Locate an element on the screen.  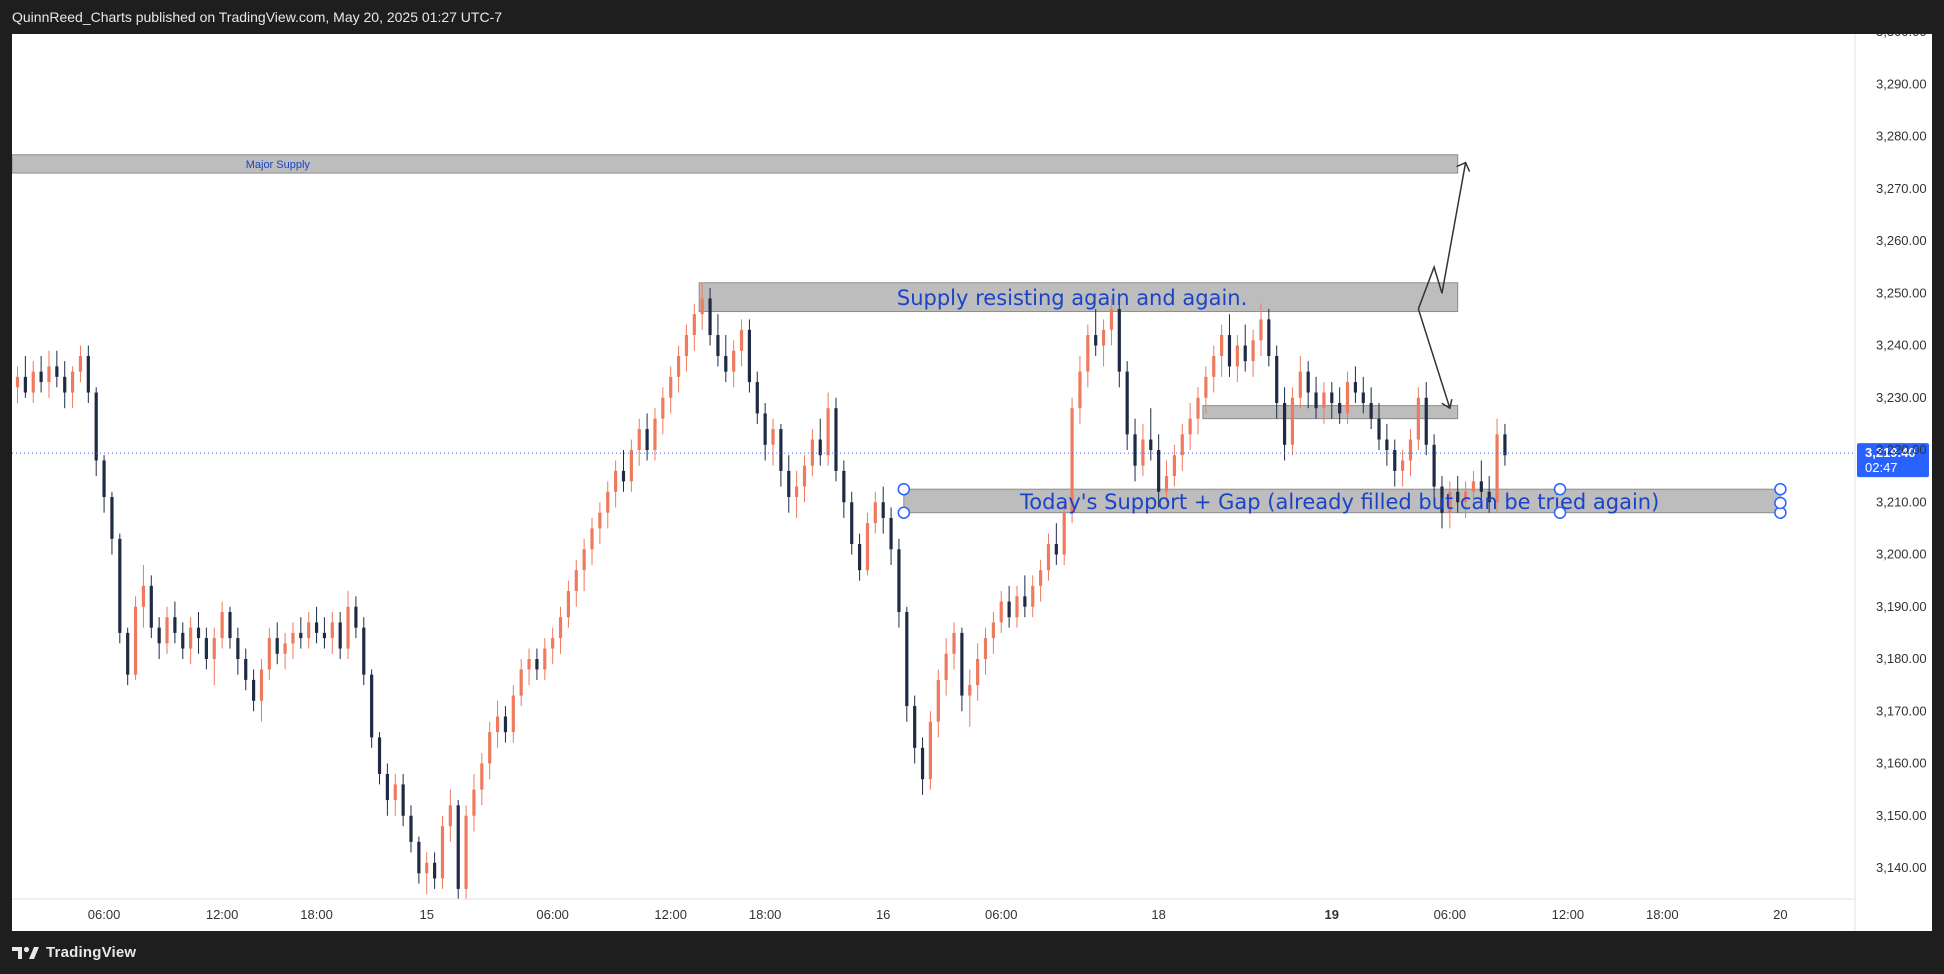
footer: TradingView is located at coordinates (74, 952).